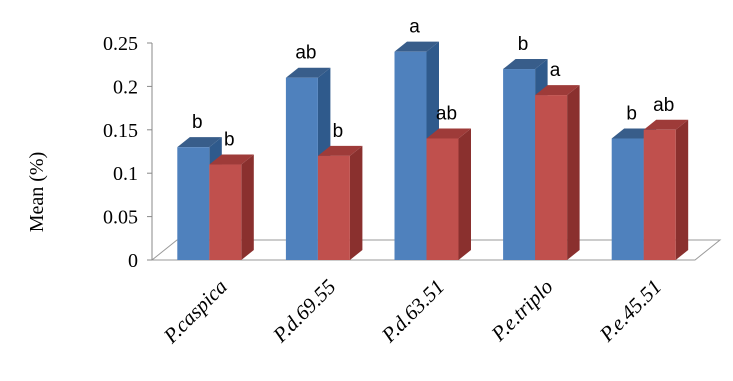 The width and height of the screenshot is (733, 381). What do you see at coordinates (557, 90) in the screenshot?
I see `bar-s1-3-top` at bounding box center [557, 90].